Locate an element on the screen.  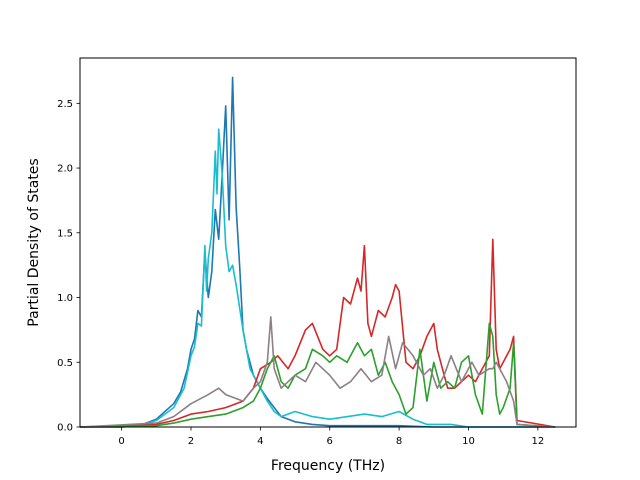
x-tick-label: 0 is located at coordinates (121, 441).